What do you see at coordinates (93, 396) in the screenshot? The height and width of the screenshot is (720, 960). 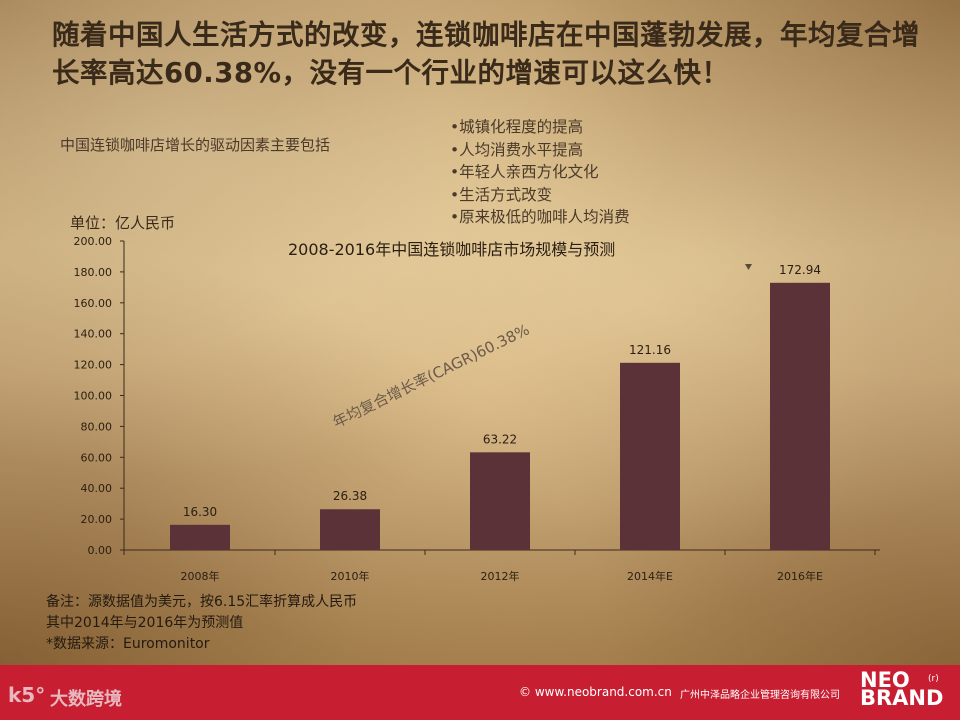 I see `y-tick-label: 100.00` at bounding box center [93, 396].